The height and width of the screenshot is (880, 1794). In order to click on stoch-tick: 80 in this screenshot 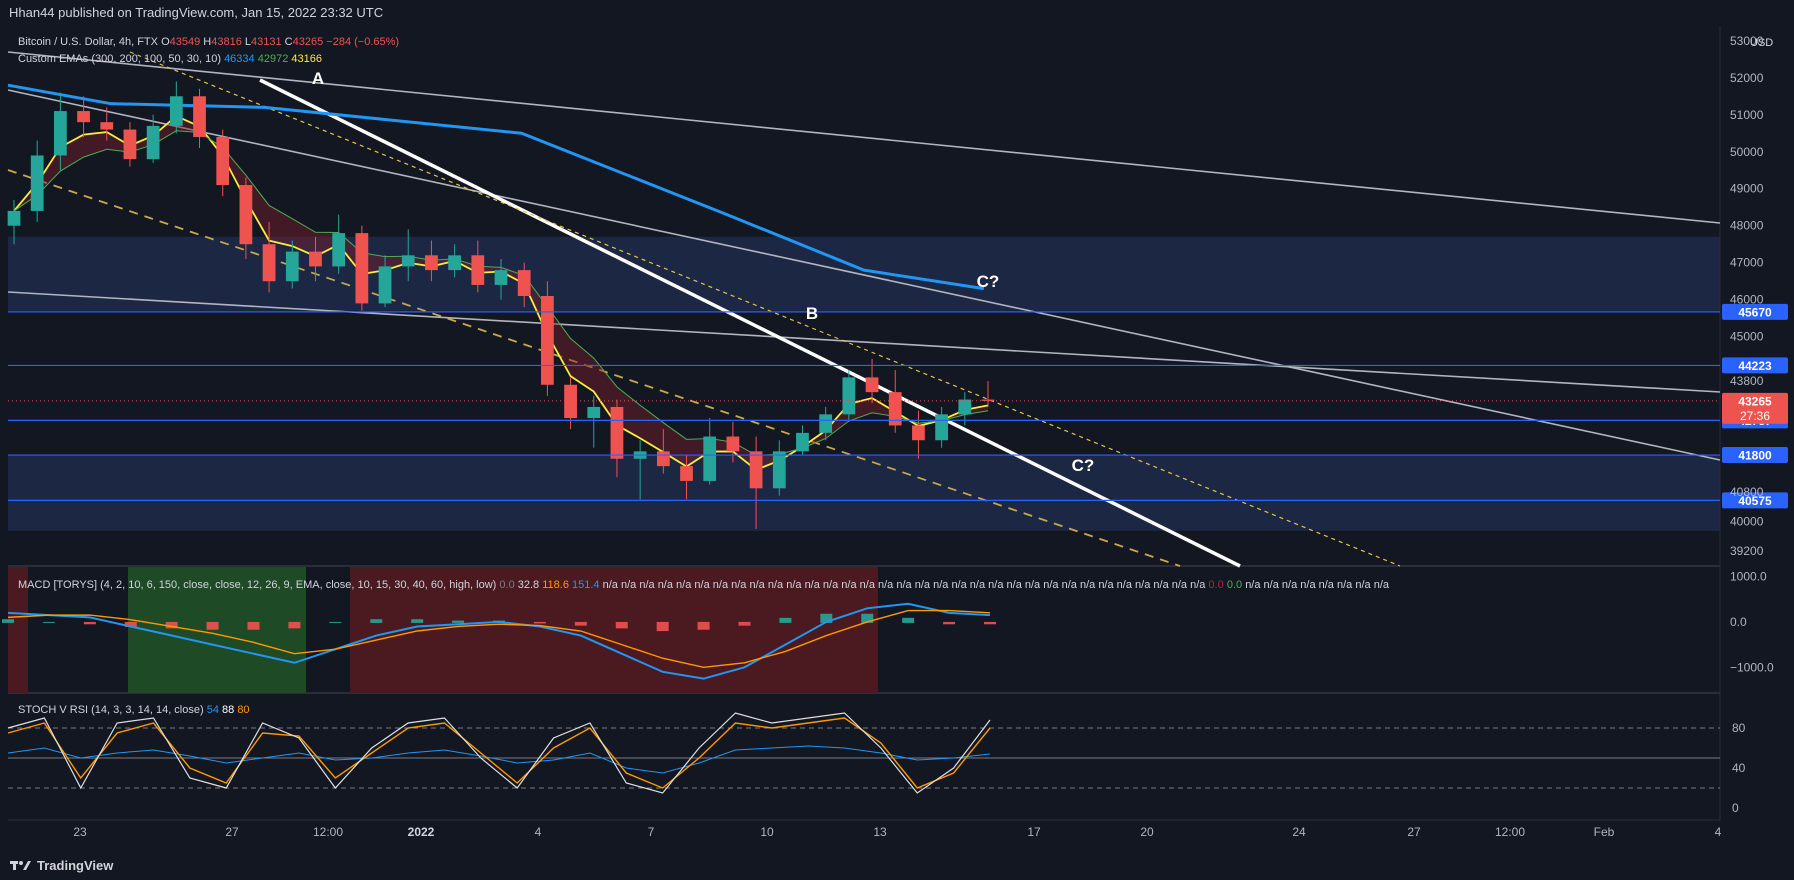, I will do `click(1739, 728)`.